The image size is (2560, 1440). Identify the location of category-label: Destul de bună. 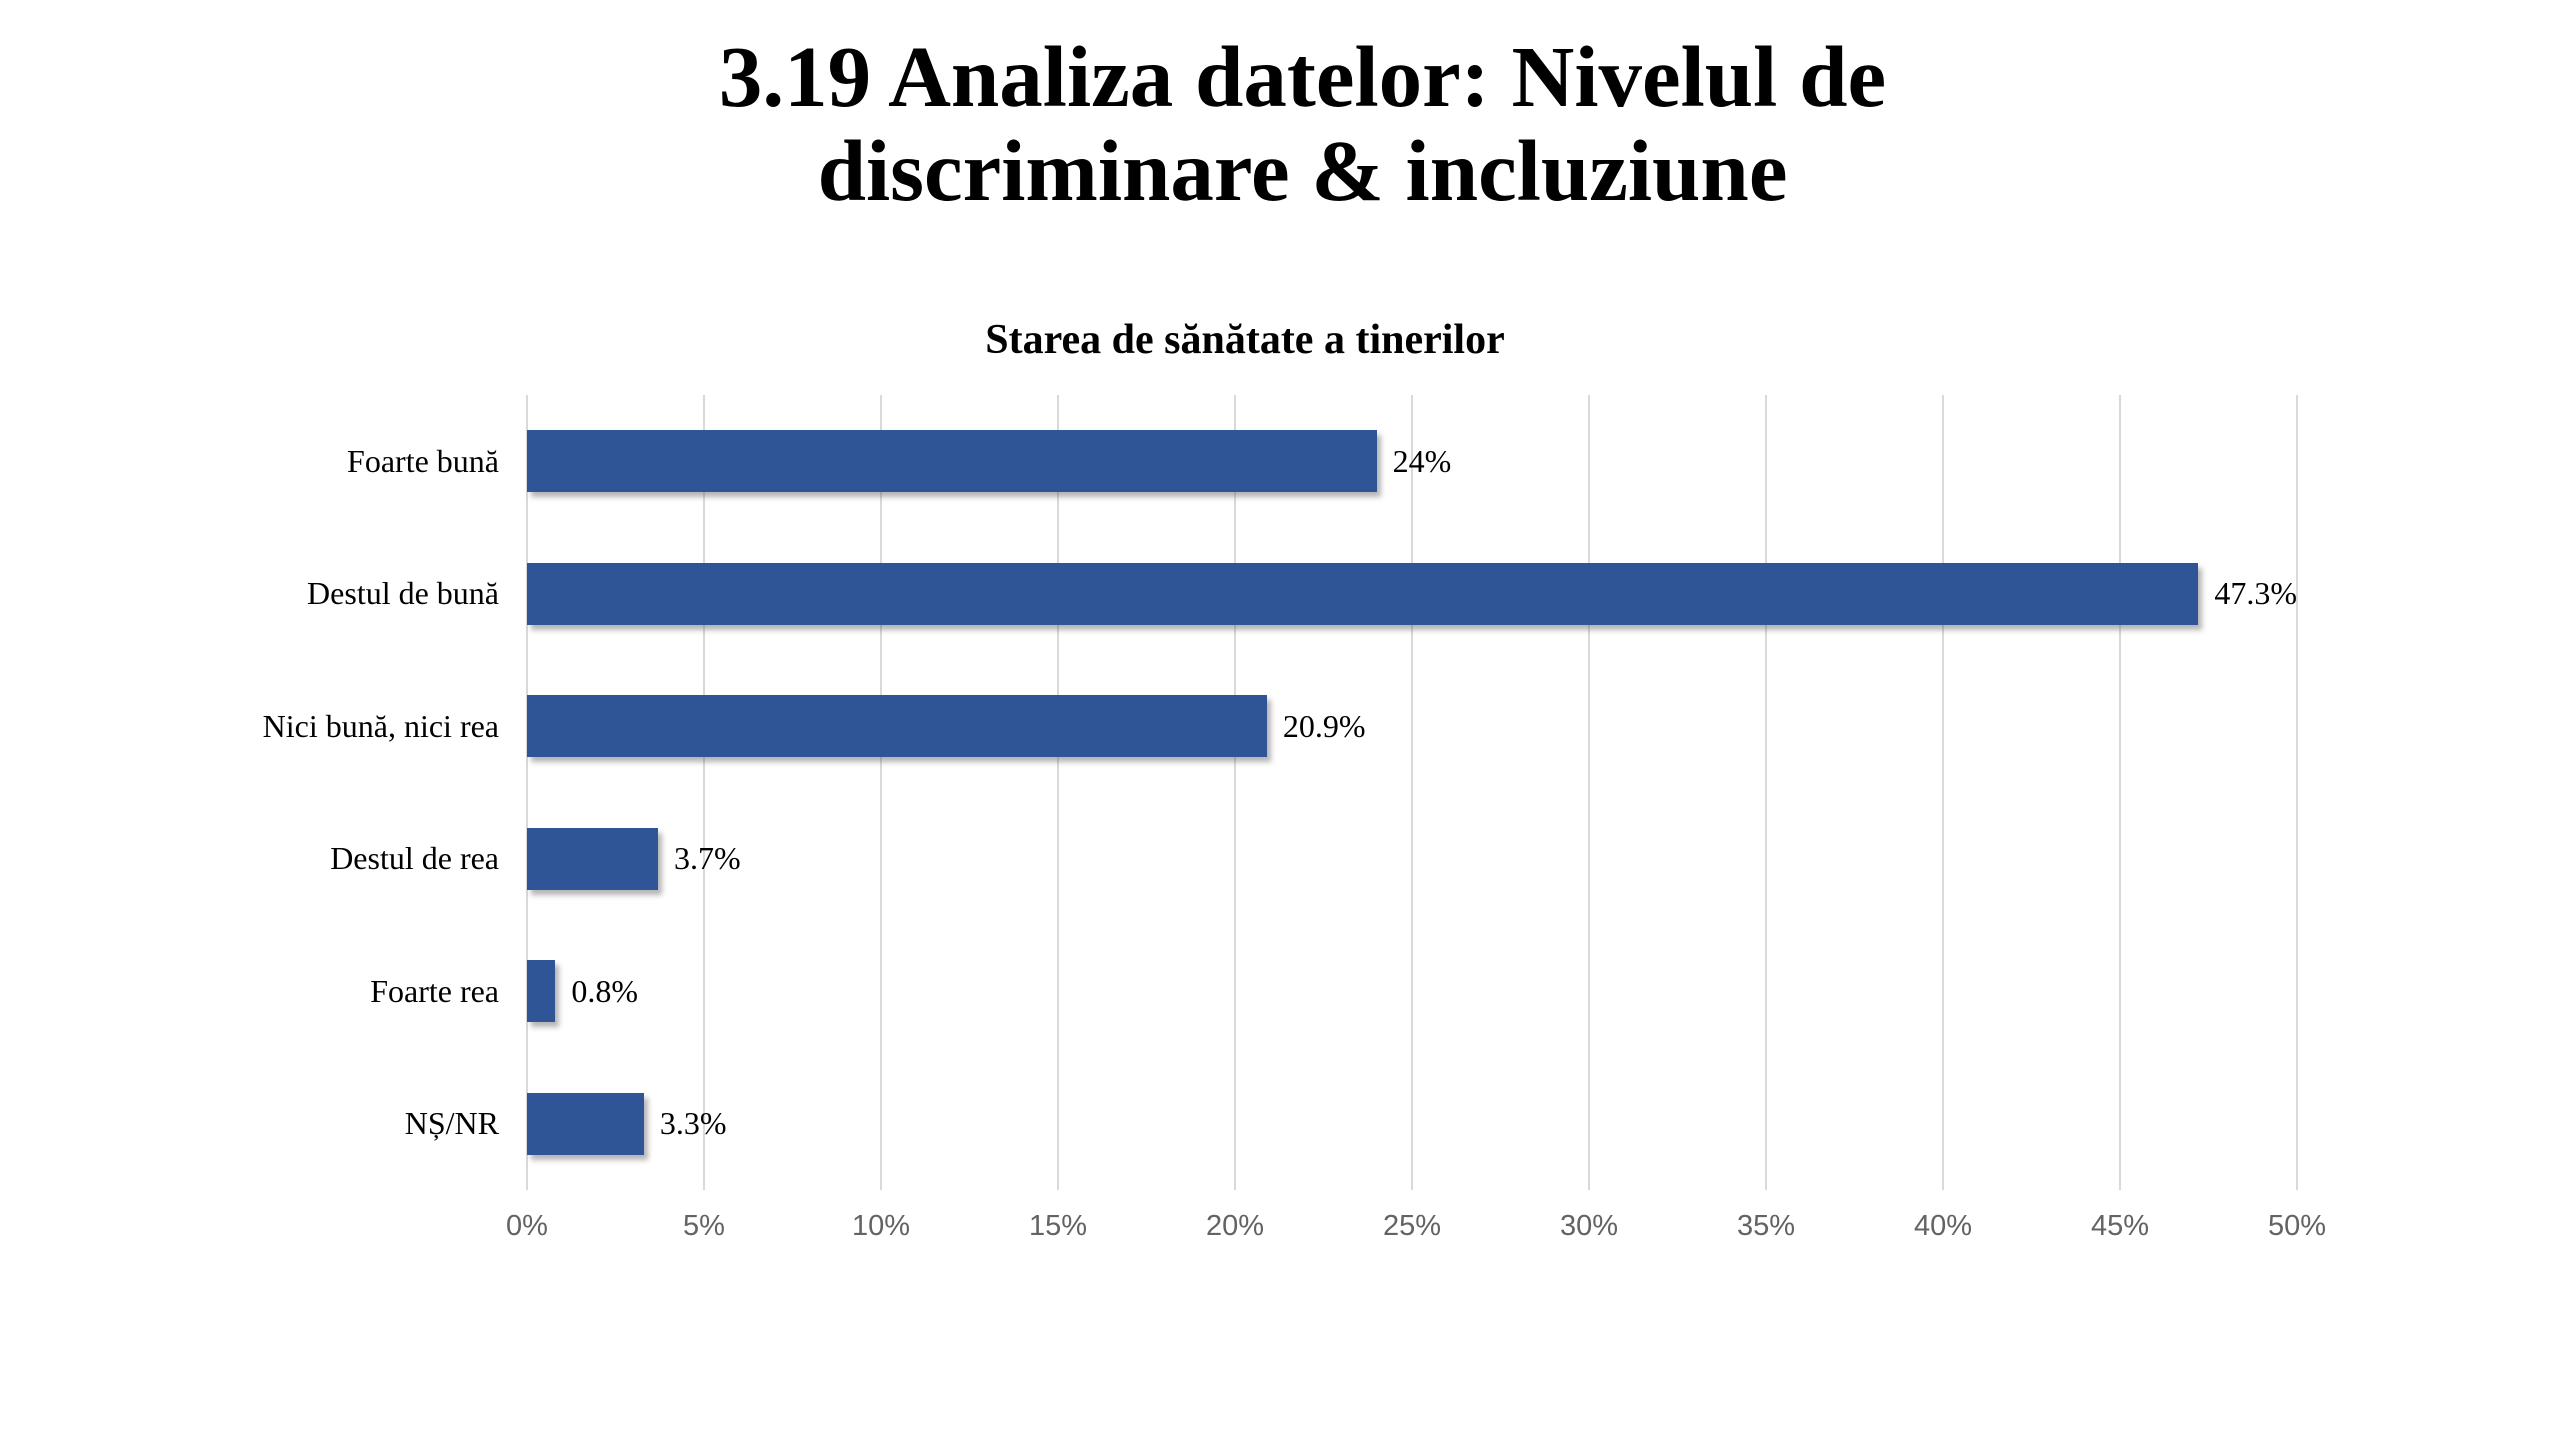
(403, 593).